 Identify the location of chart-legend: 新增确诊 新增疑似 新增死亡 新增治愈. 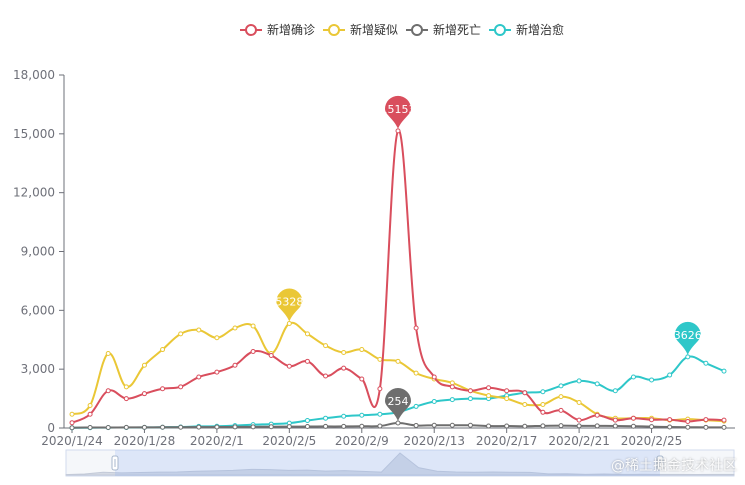
(402, 29).